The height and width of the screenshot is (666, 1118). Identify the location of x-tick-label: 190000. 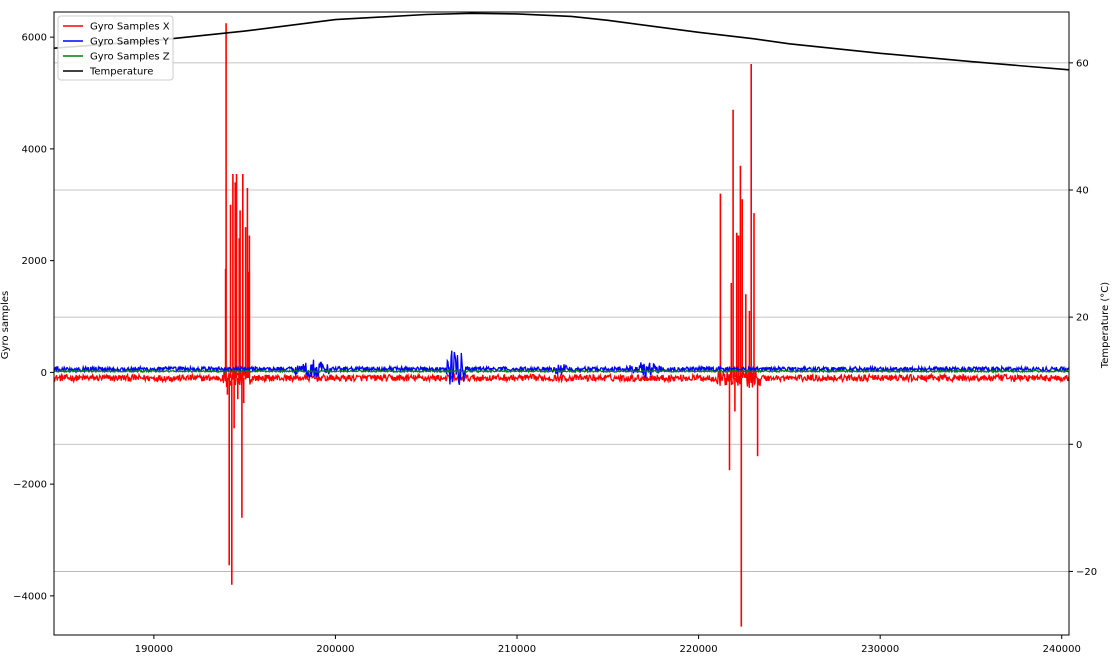
(154, 649).